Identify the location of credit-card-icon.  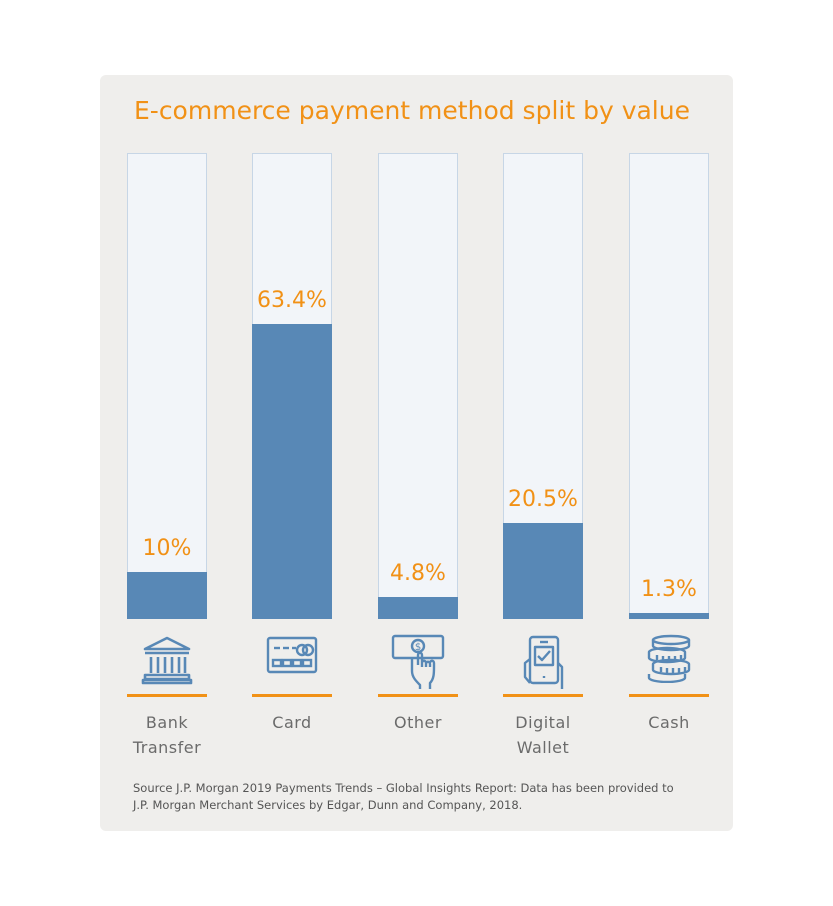
(292, 662).